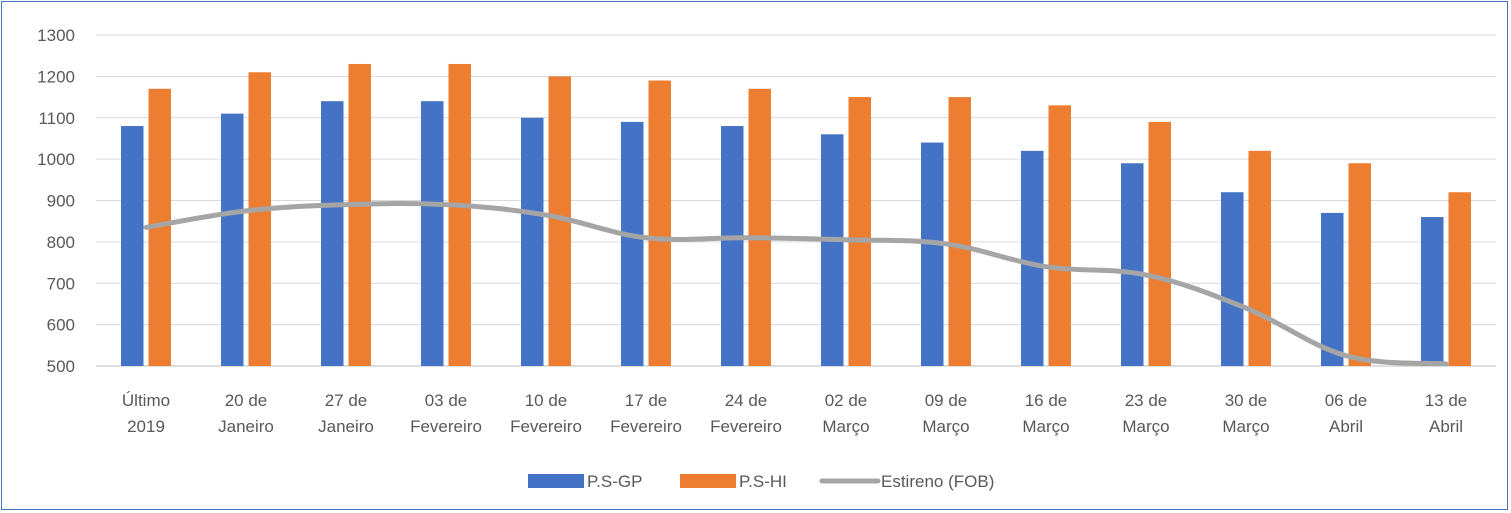  What do you see at coordinates (61, 325) in the screenshot?
I see `y-tick-label: 600` at bounding box center [61, 325].